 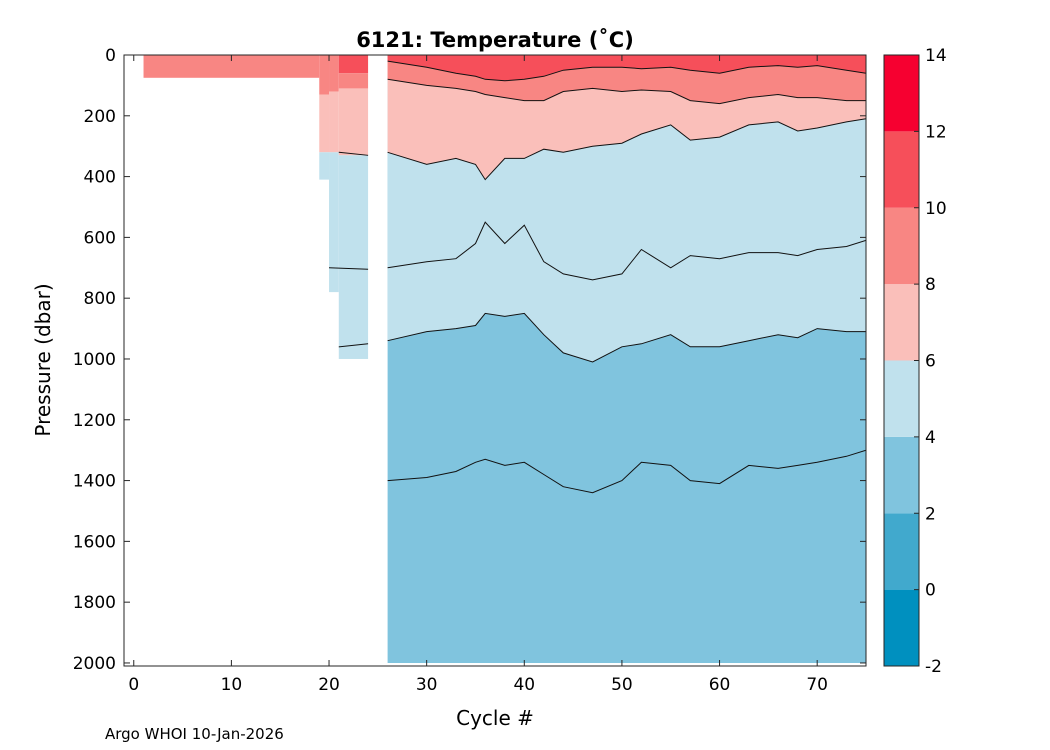 I want to click on colorbar-tick-label: 12, so click(x=936, y=132).